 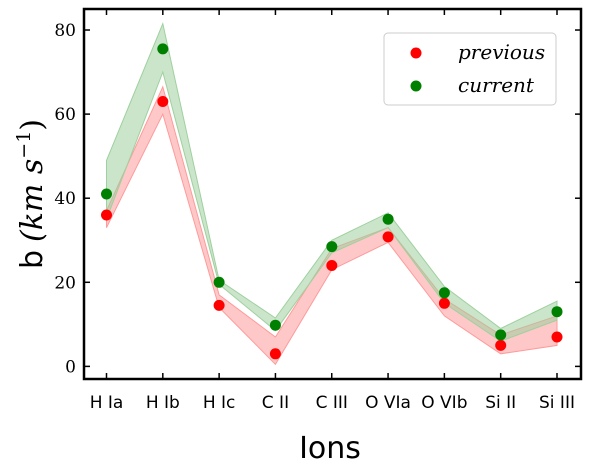 What do you see at coordinates (65, 31) in the screenshot?
I see `y-tick-label: 80` at bounding box center [65, 31].